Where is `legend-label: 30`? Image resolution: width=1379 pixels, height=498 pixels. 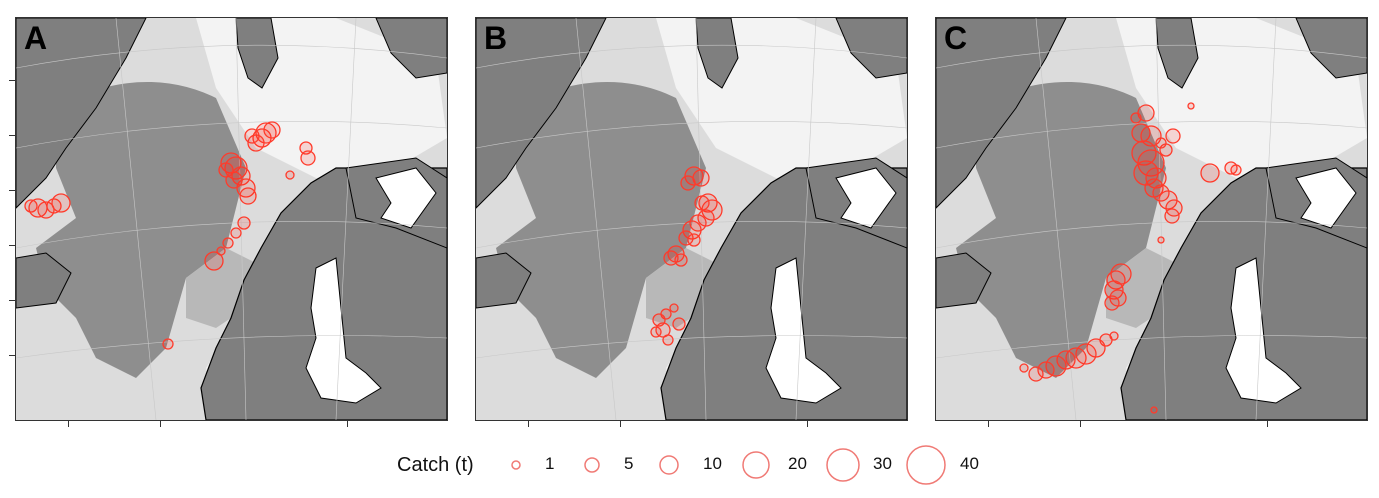 legend-label: 30 is located at coordinates (882, 463).